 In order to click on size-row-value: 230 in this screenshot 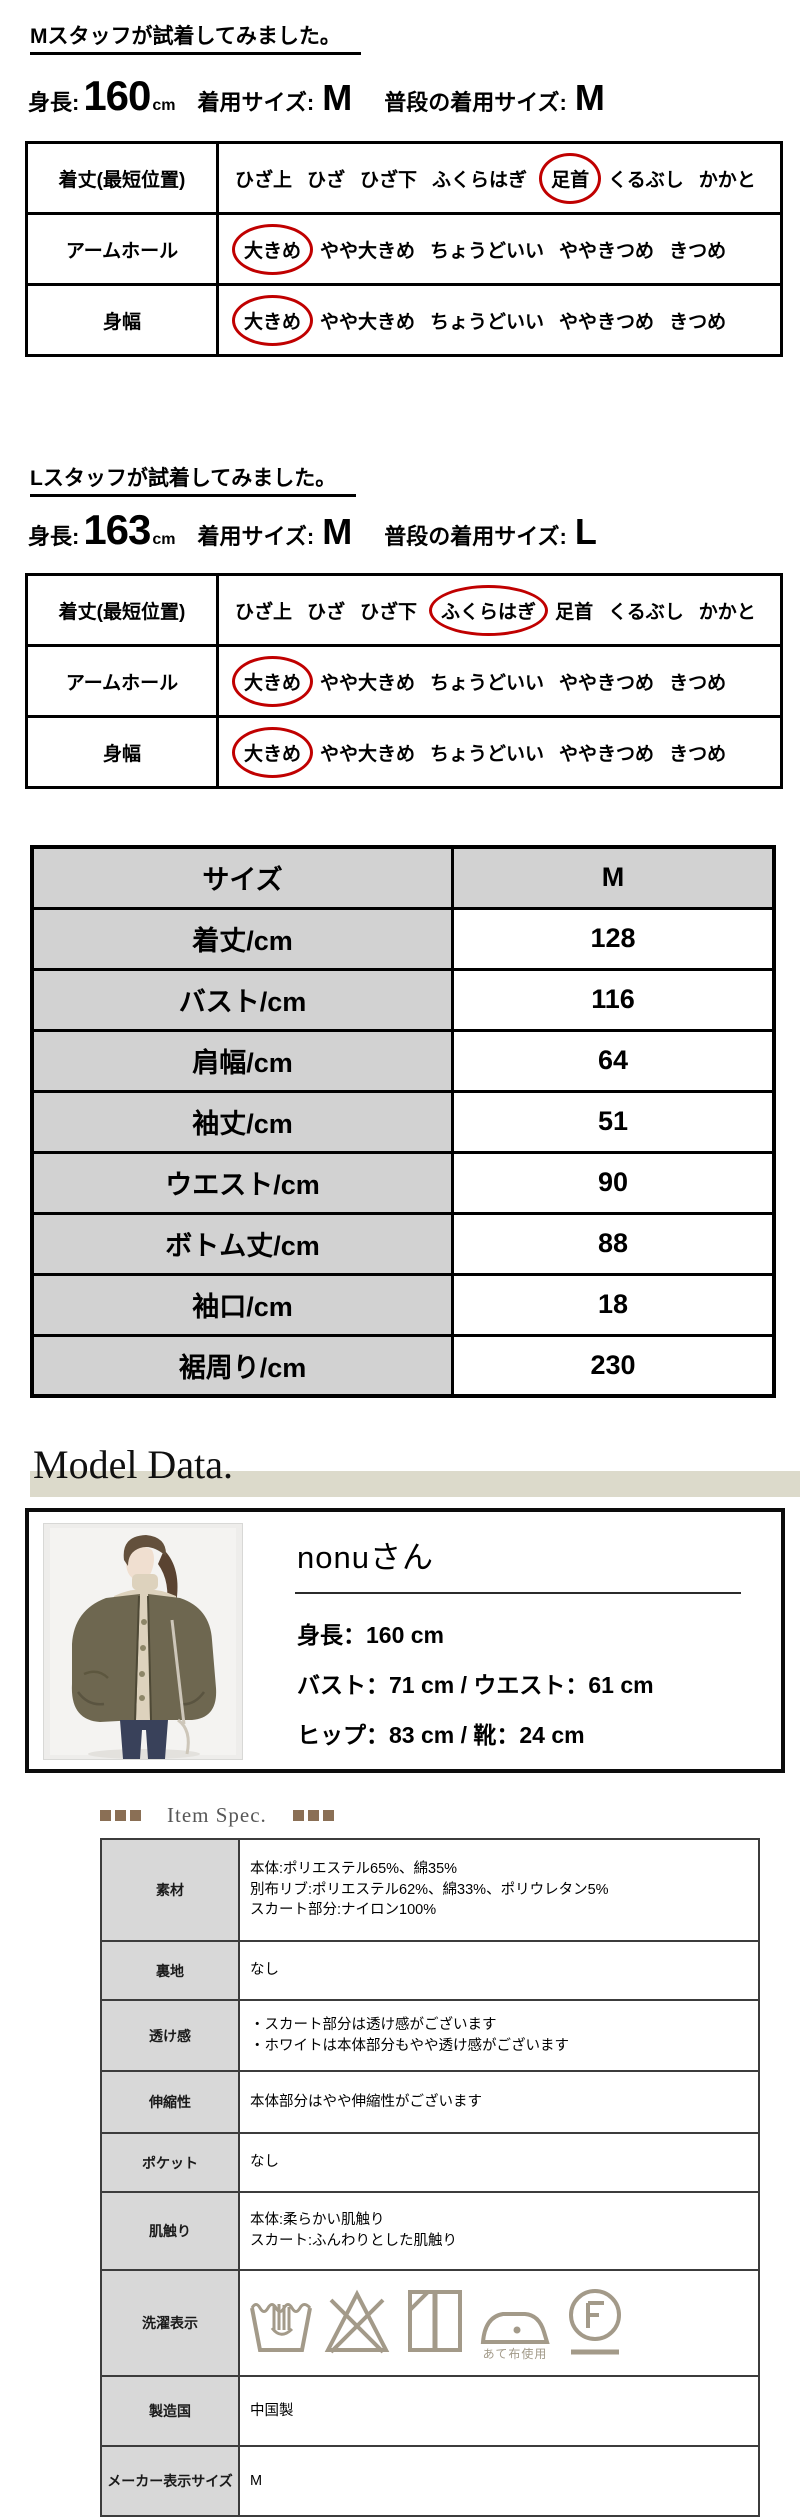, I will do `click(613, 1365)`.